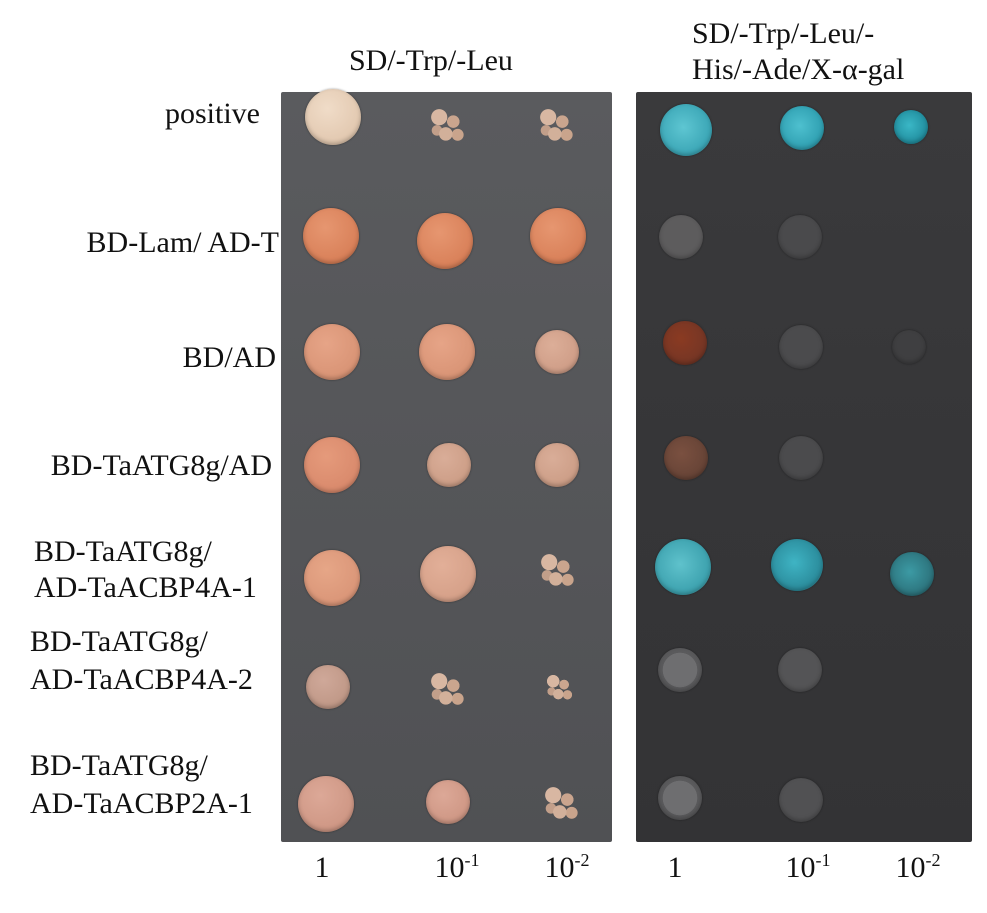 This screenshot has width=987, height=913. What do you see at coordinates (448, 574) in the screenshot?
I see `colony-l-r5-c2` at bounding box center [448, 574].